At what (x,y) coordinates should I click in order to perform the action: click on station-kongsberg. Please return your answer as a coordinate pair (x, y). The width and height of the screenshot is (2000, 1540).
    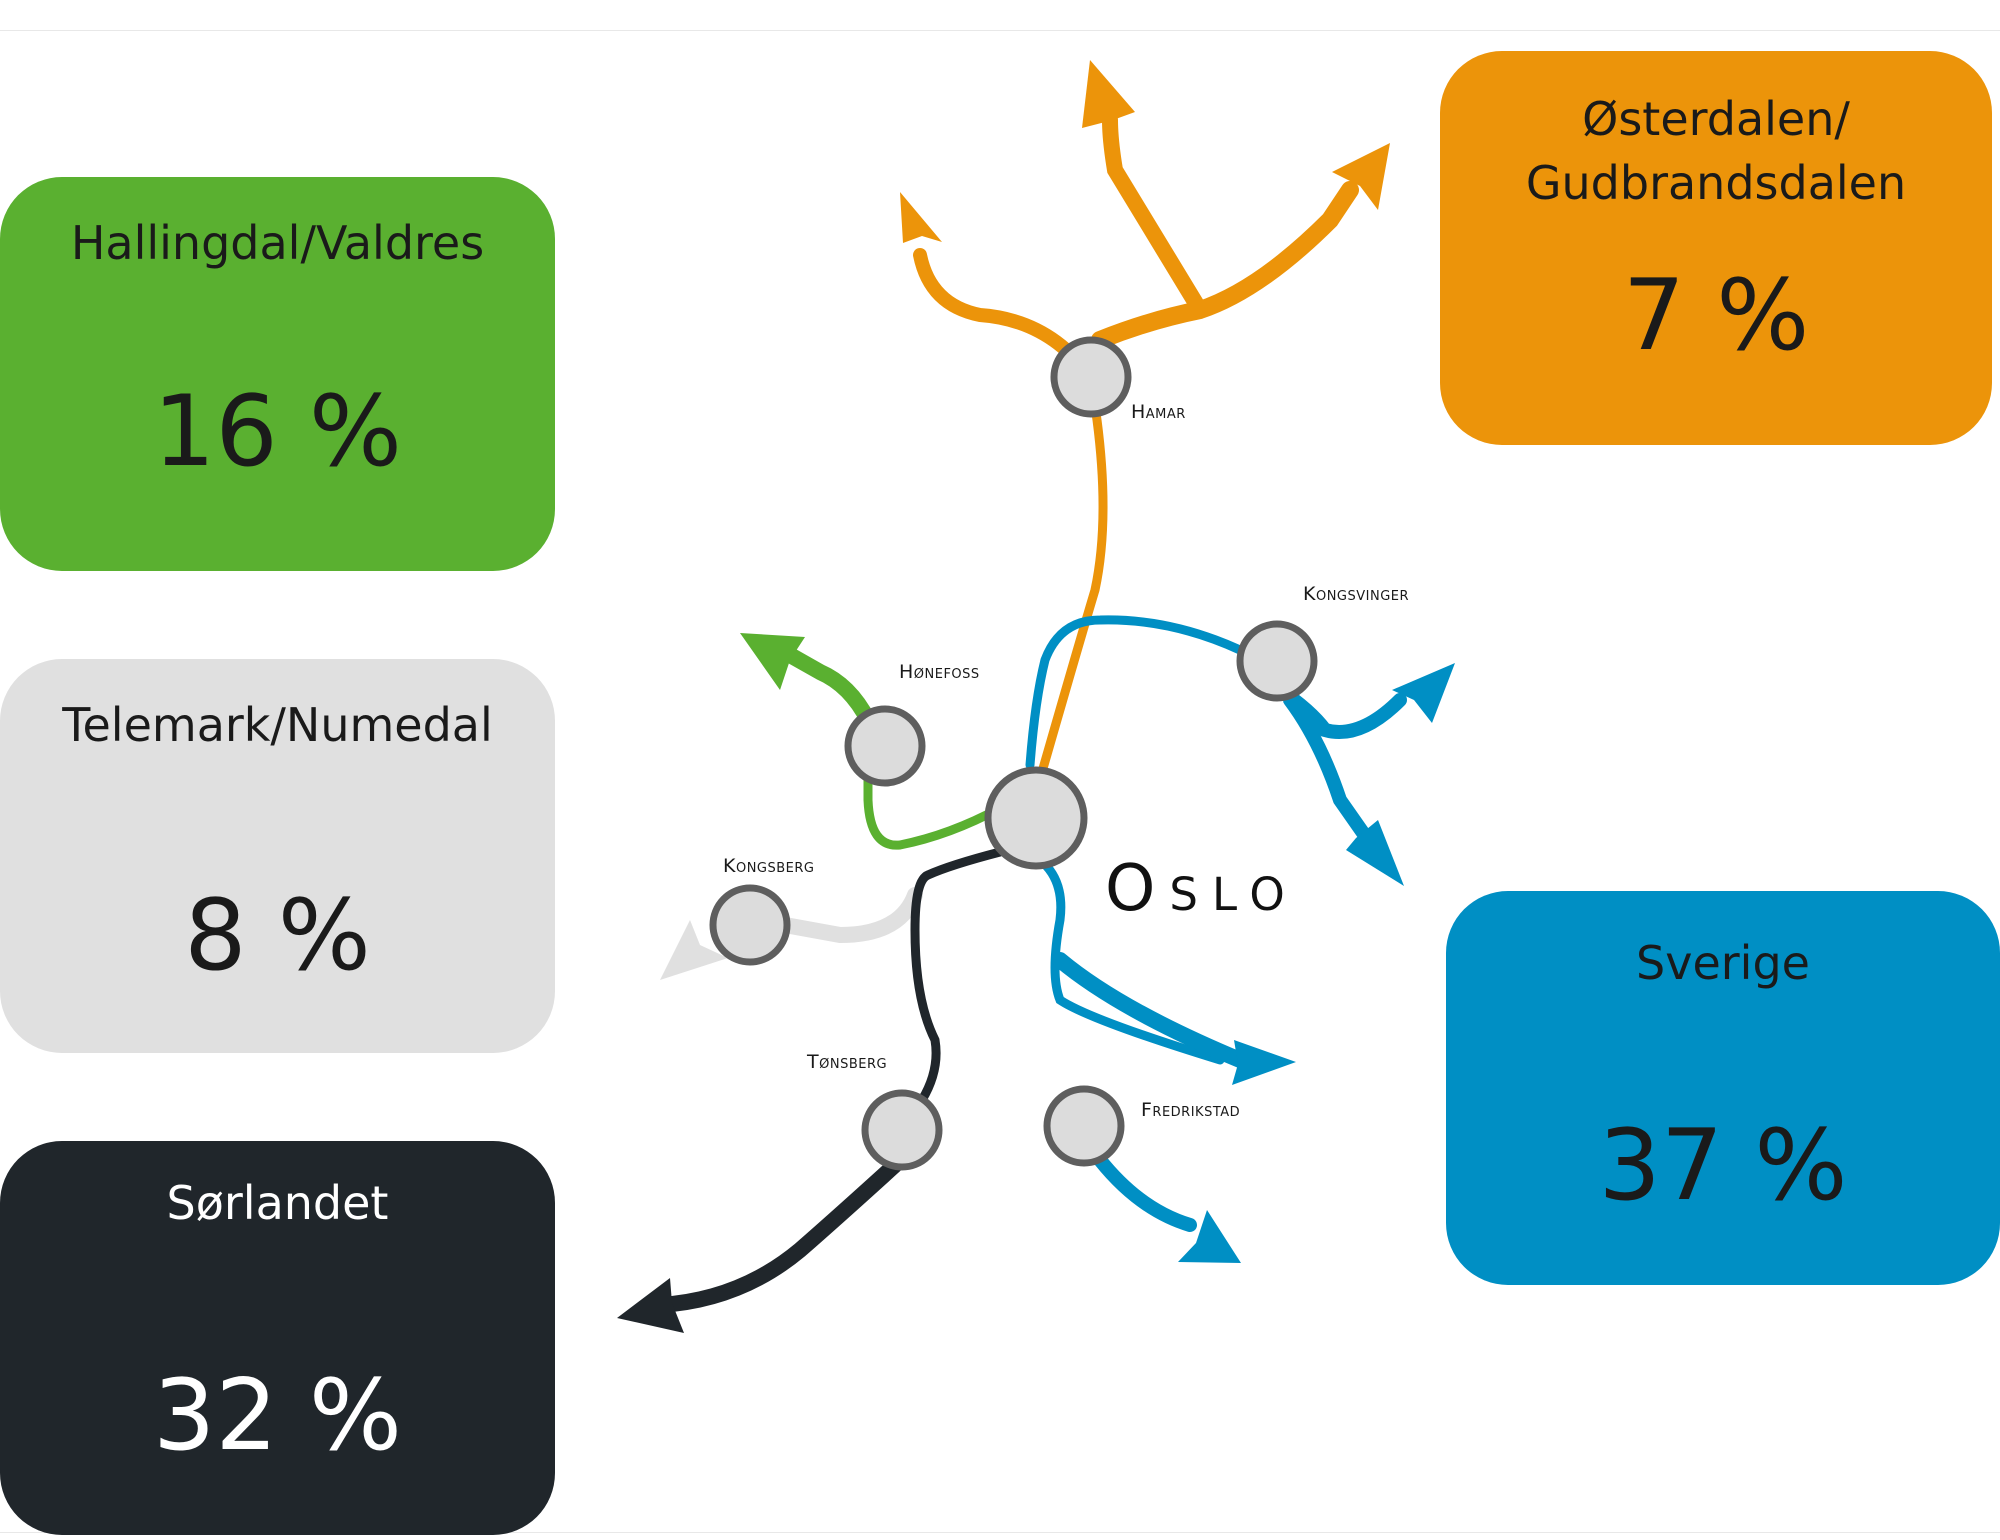
    Looking at the image, I should click on (750, 925).